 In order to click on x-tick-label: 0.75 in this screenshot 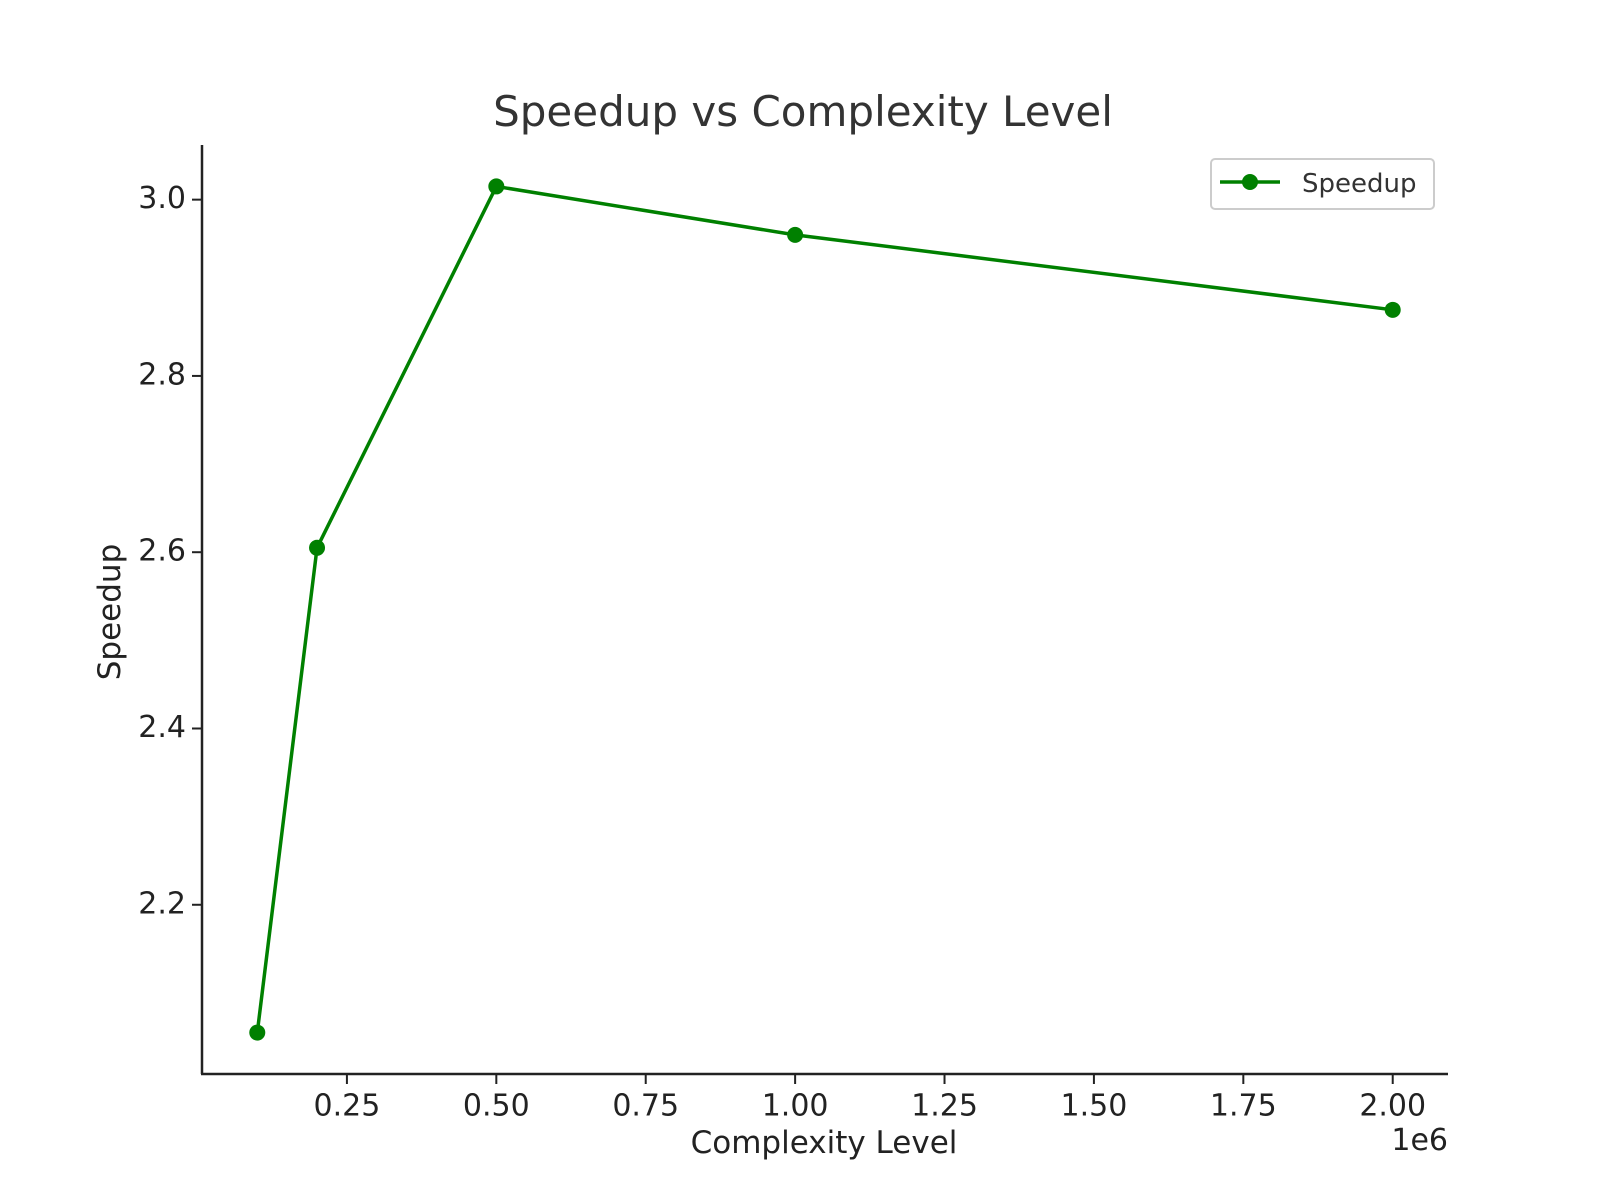, I will do `click(645, 1106)`.